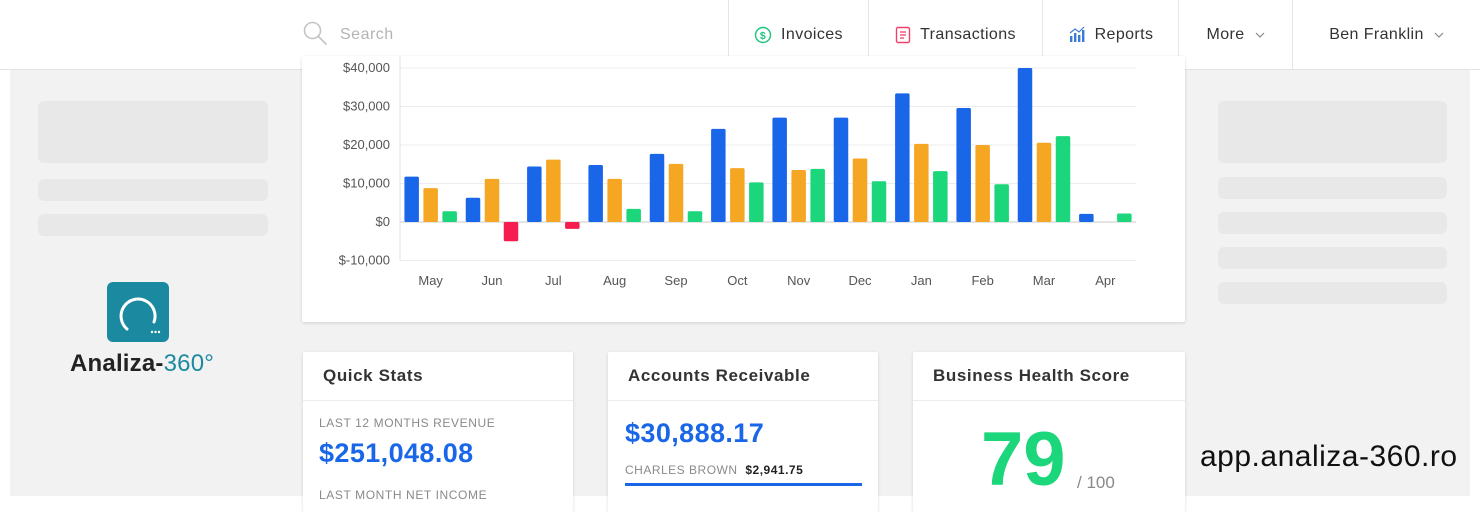 Image resolution: width=1480 pixels, height=512 pixels. What do you see at coordinates (1096, 482) in the screenshot?
I see `health-score-max: / 100` at bounding box center [1096, 482].